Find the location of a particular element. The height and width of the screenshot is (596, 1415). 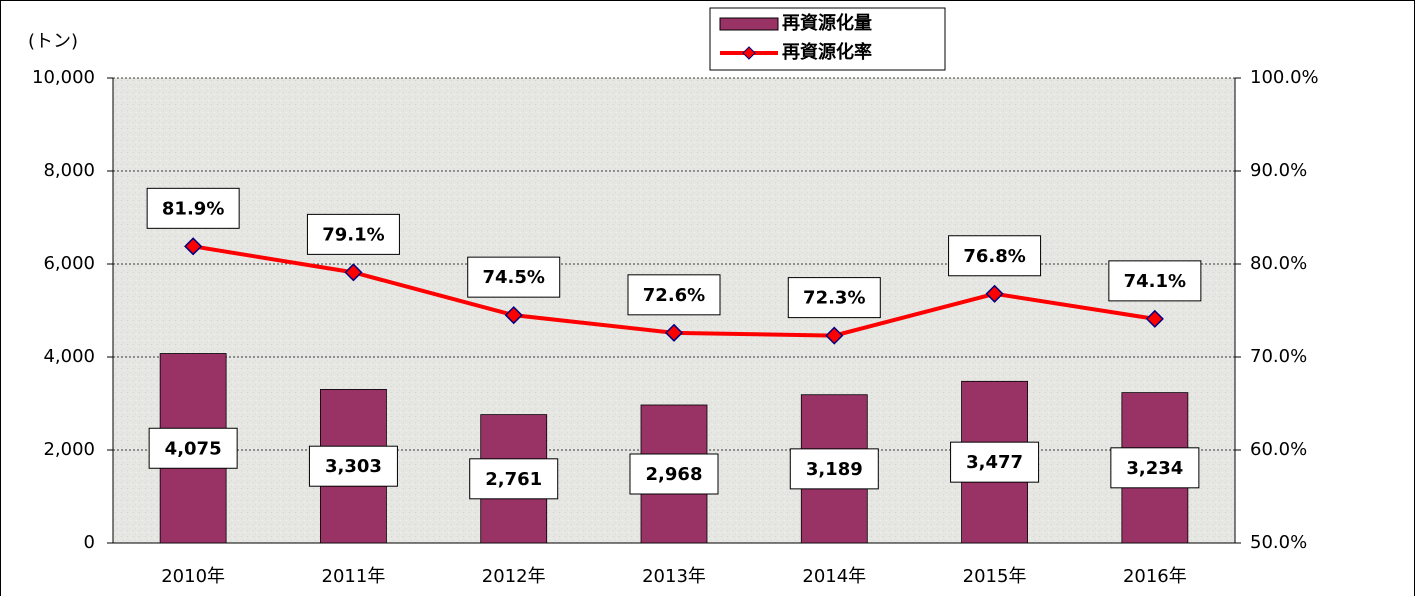

y-tick-label: 8,000 is located at coordinates (69, 170).